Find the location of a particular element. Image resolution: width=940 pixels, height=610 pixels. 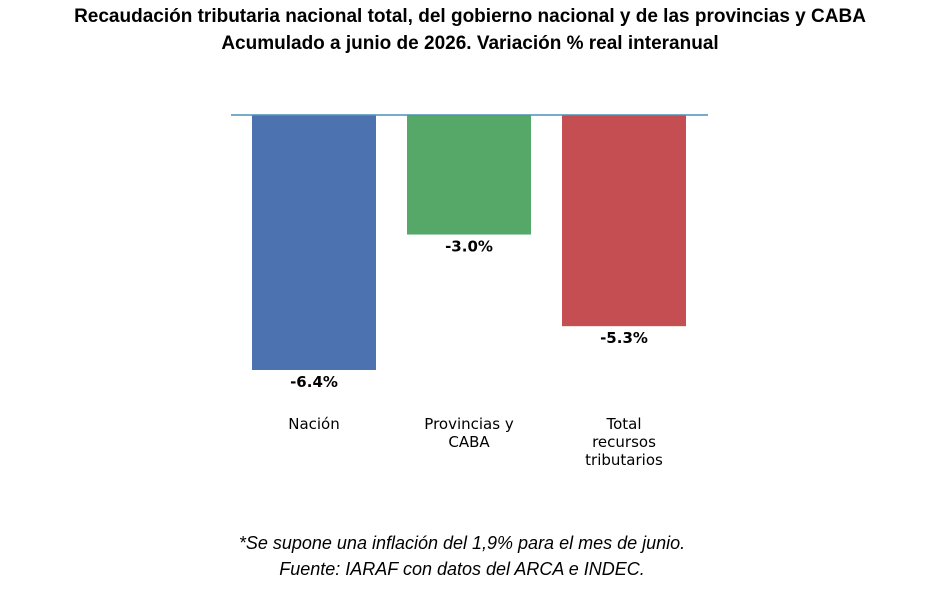

category-label-1: Provincias y CABA is located at coordinates (469, 433).